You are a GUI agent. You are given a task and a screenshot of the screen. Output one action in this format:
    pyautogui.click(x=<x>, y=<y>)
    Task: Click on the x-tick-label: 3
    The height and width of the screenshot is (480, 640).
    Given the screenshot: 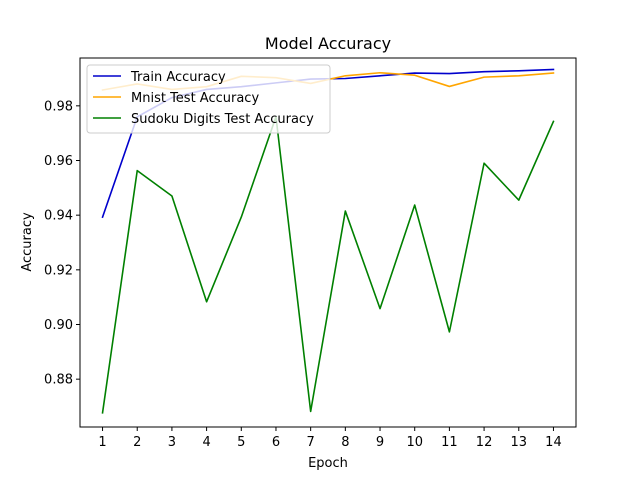 What is the action you would take?
    pyautogui.click(x=172, y=442)
    